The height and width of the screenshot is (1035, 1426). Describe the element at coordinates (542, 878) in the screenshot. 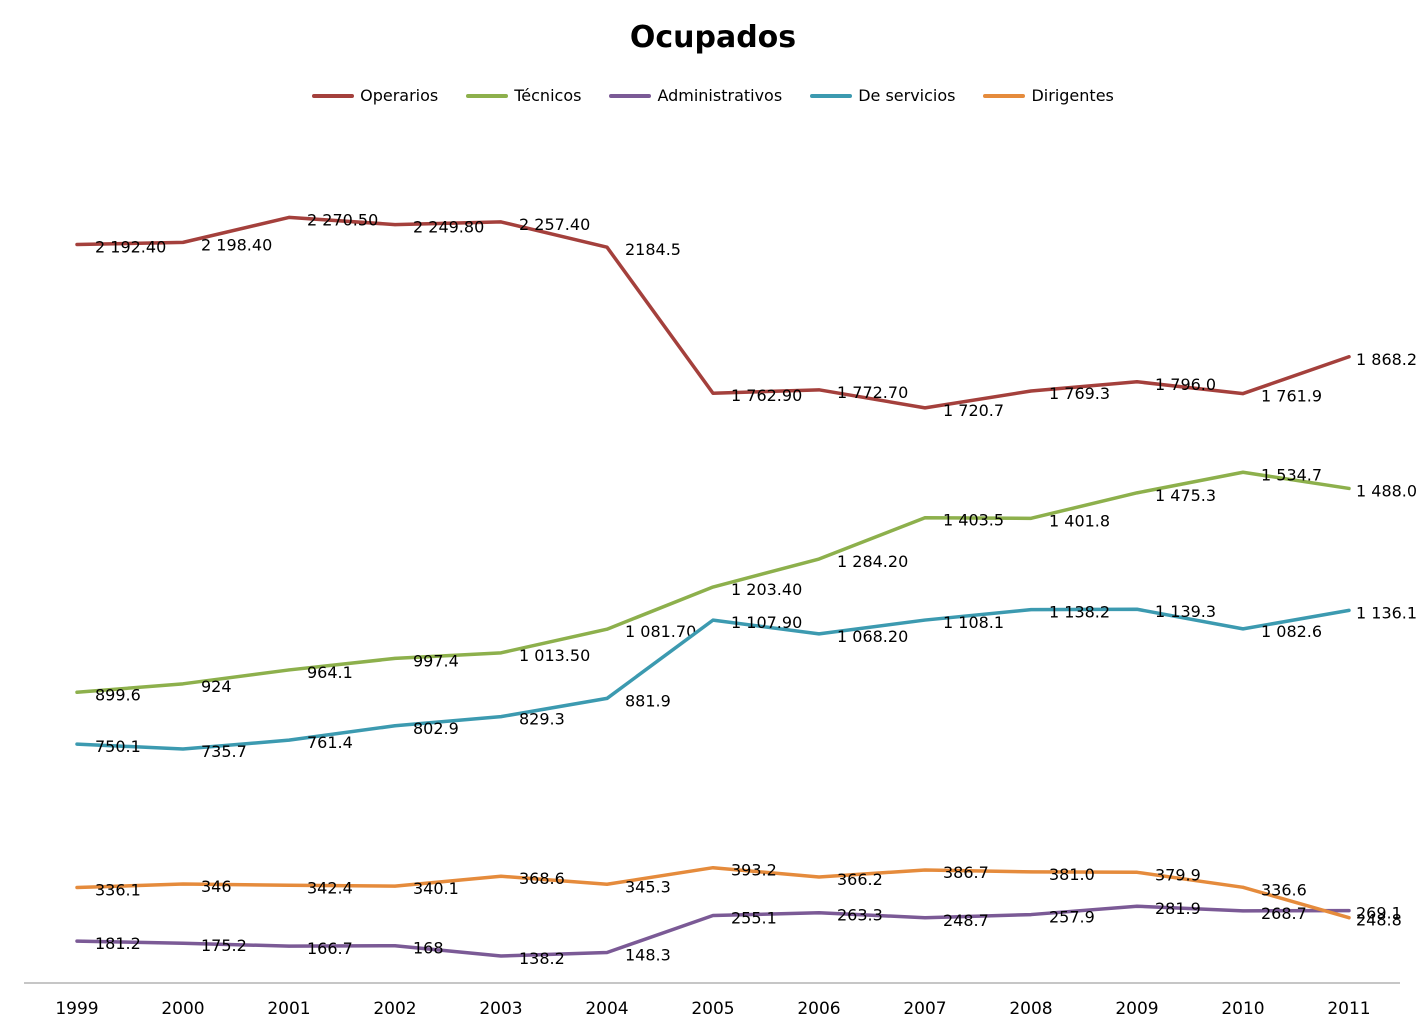

I see `data-label: 368.6` at that location.